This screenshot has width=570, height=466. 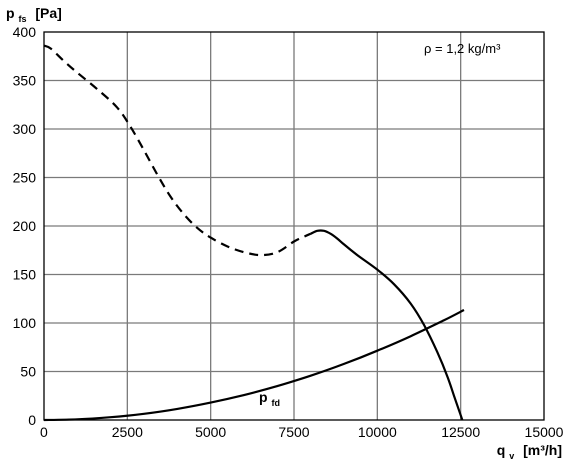 I want to click on x-axis-title: q v [m³/h], so click(x=529, y=452).